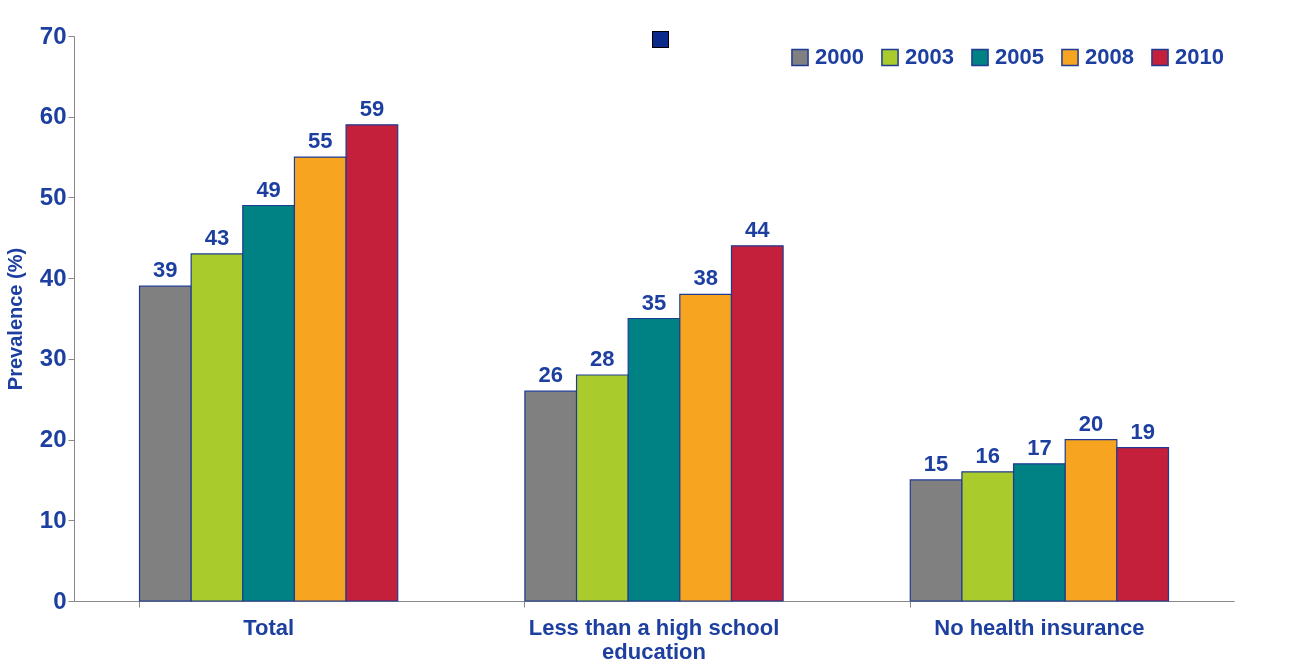  What do you see at coordinates (654, 302) in the screenshot?
I see `data-label: 35` at bounding box center [654, 302].